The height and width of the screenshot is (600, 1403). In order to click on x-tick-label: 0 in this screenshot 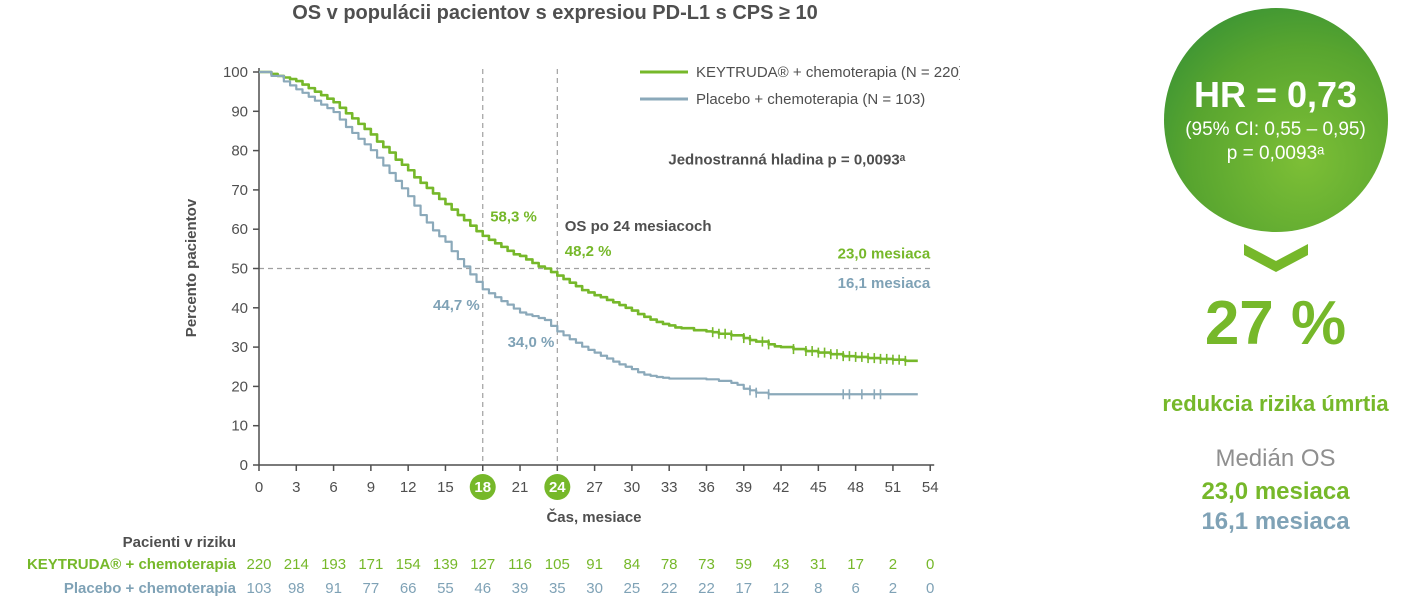, I will do `click(259, 487)`.